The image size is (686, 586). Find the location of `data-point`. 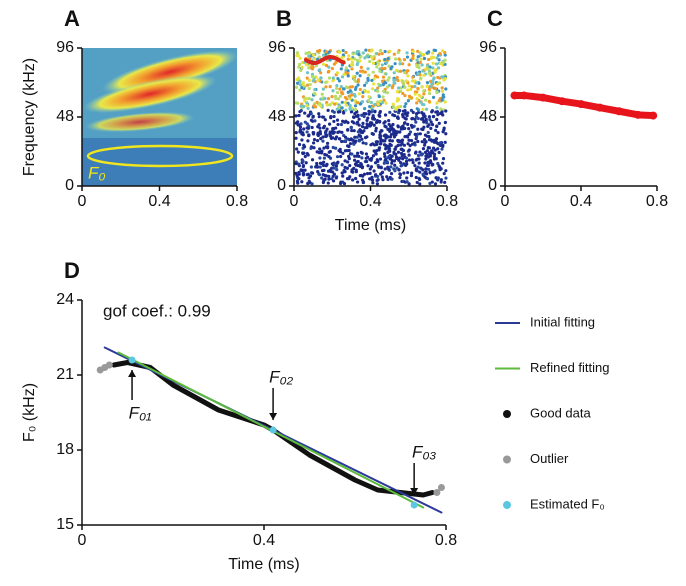

data-point is located at coordinates (273, 430).